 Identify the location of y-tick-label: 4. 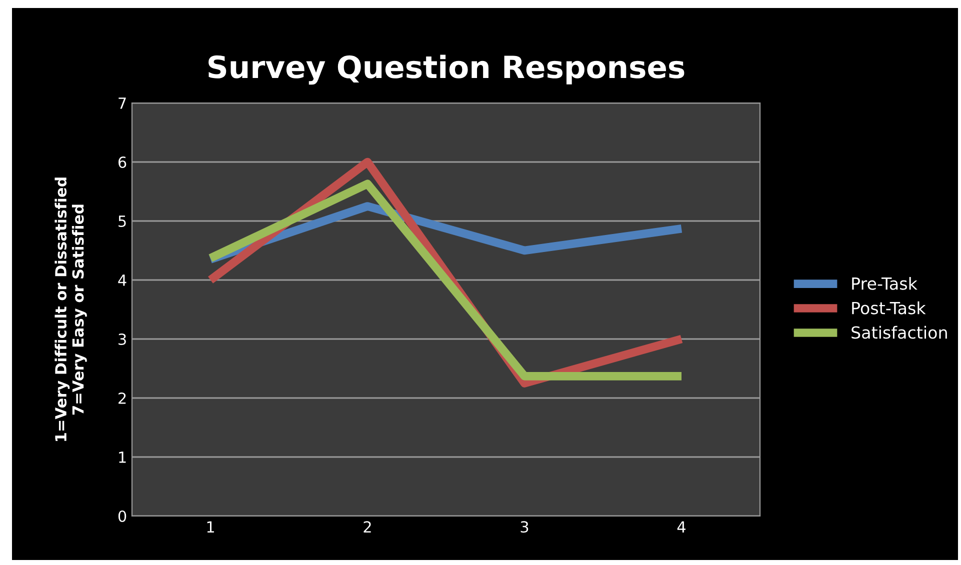
(122, 280).